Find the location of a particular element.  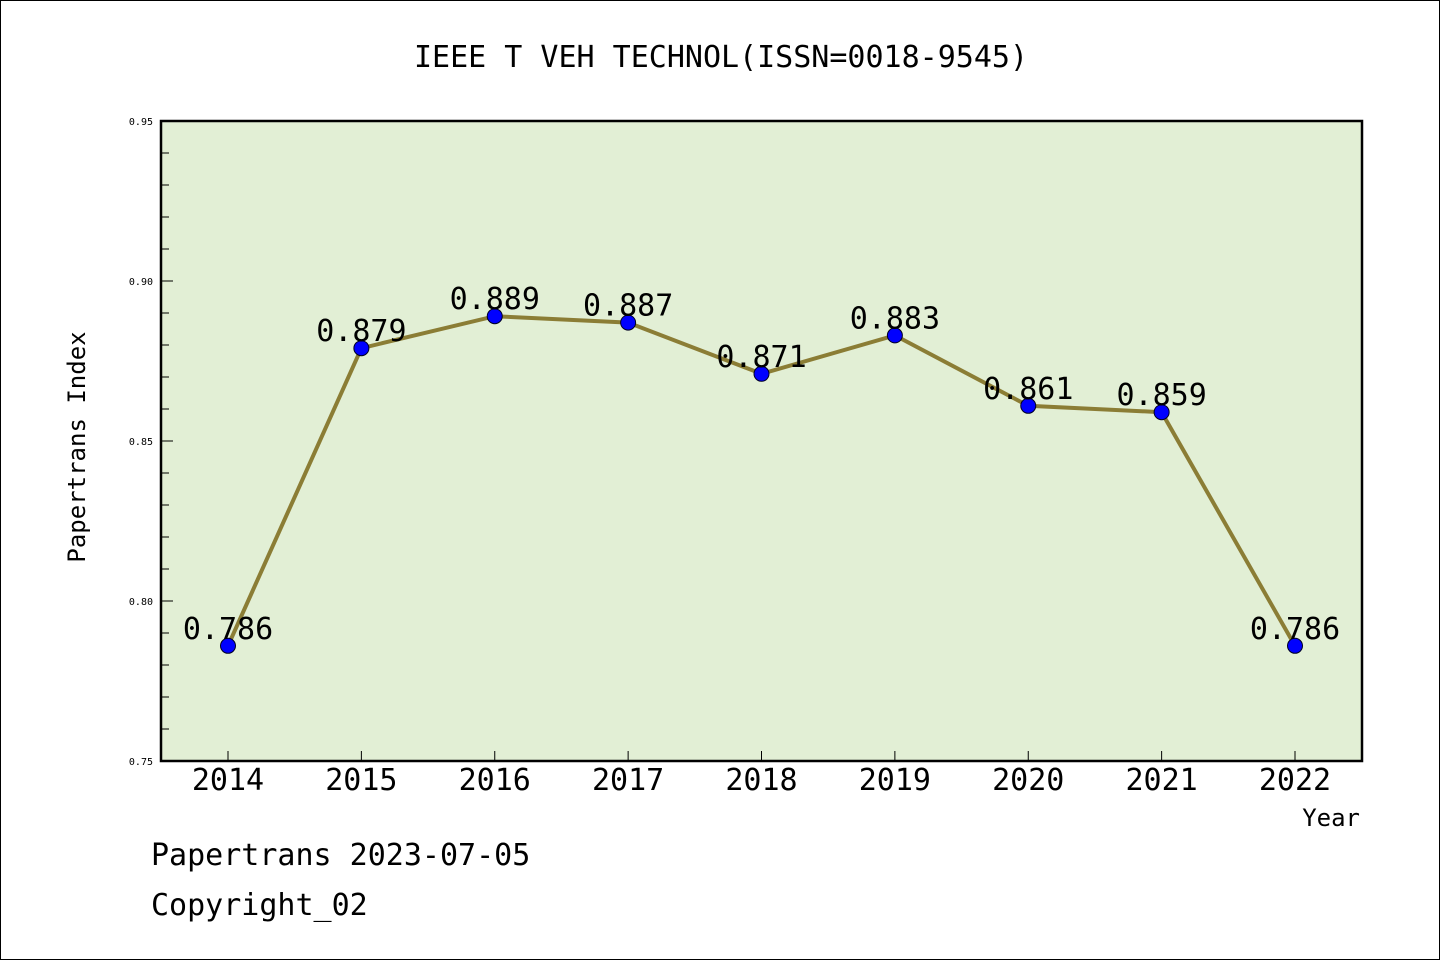

x-tick-label: 2019 is located at coordinates (895, 780).